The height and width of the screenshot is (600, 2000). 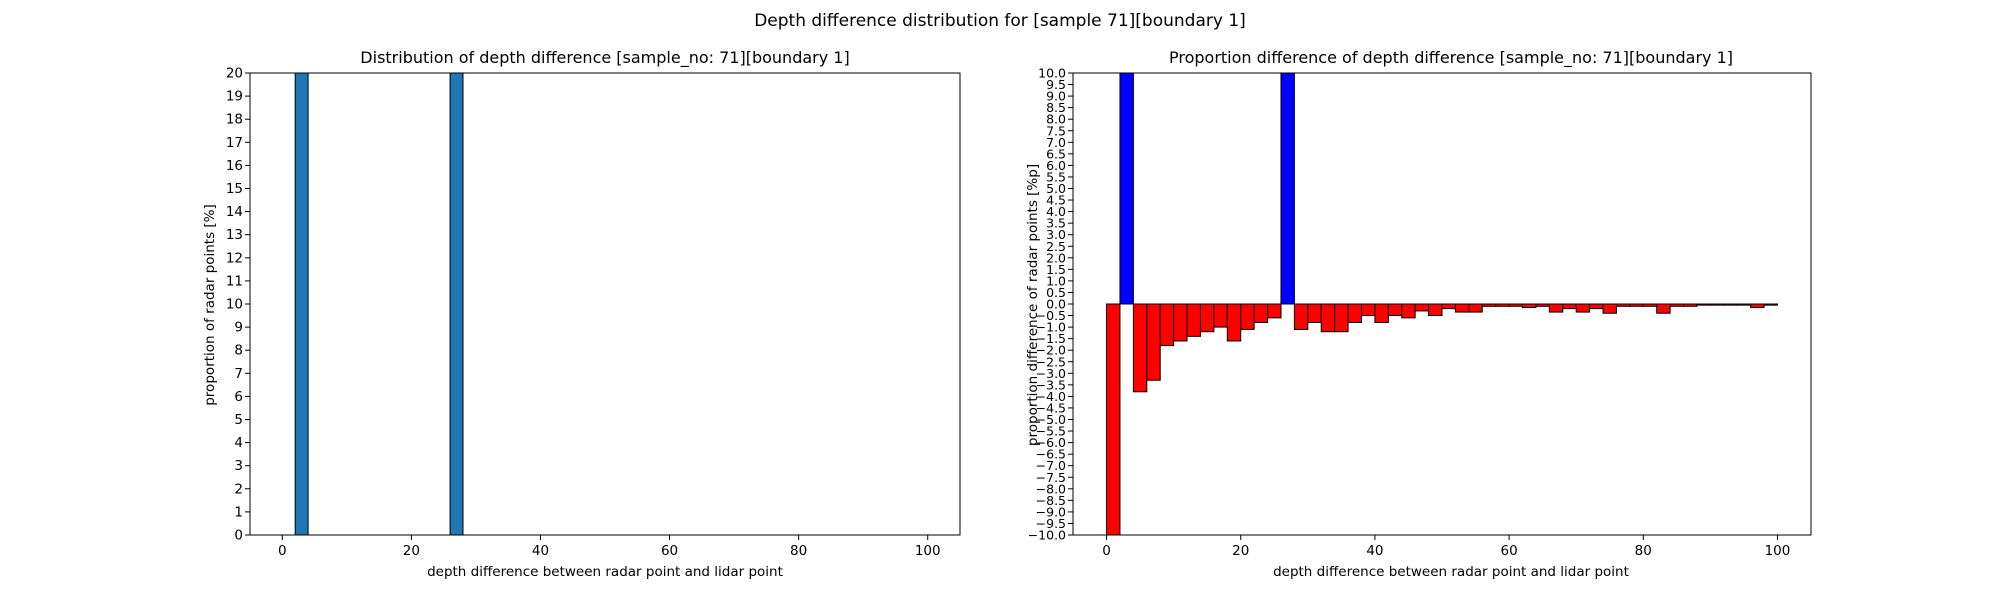 What do you see at coordinates (1778, 551) in the screenshot?
I see `proportion-difference-x-tick-label-100: 100` at bounding box center [1778, 551].